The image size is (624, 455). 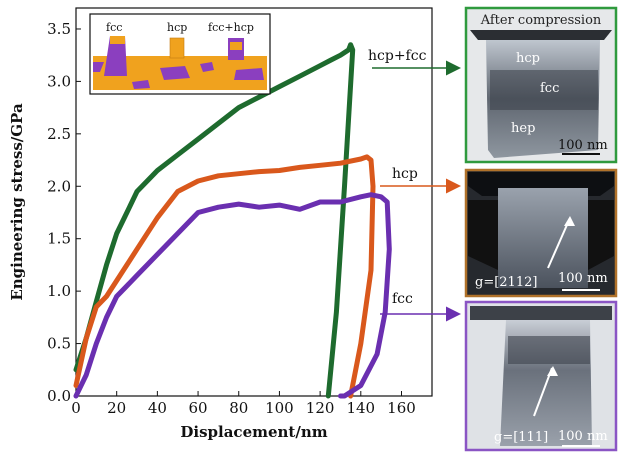 I want to click on panel3-scale: 100 nm, so click(x=583, y=436).